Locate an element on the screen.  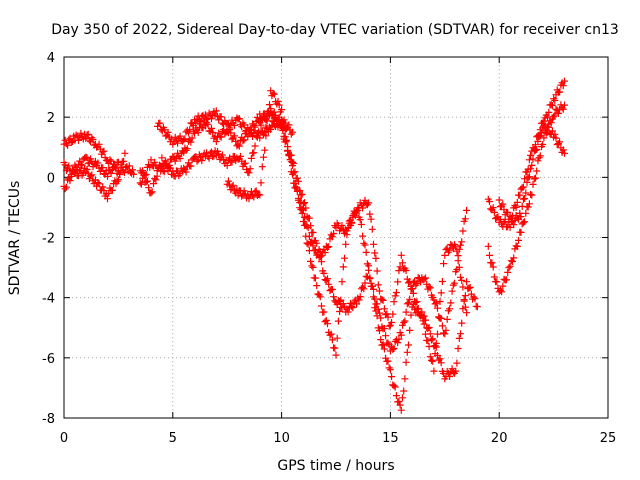
series-trace-j is located at coordinates (531, 170).